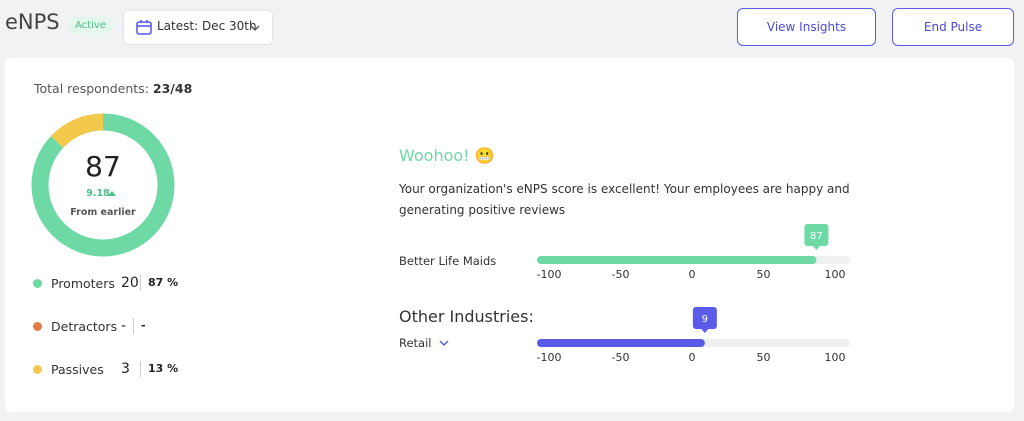 The width and height of the screenshot is (1024, 421). I want to click on legend-count: 20, so click(130, 283).